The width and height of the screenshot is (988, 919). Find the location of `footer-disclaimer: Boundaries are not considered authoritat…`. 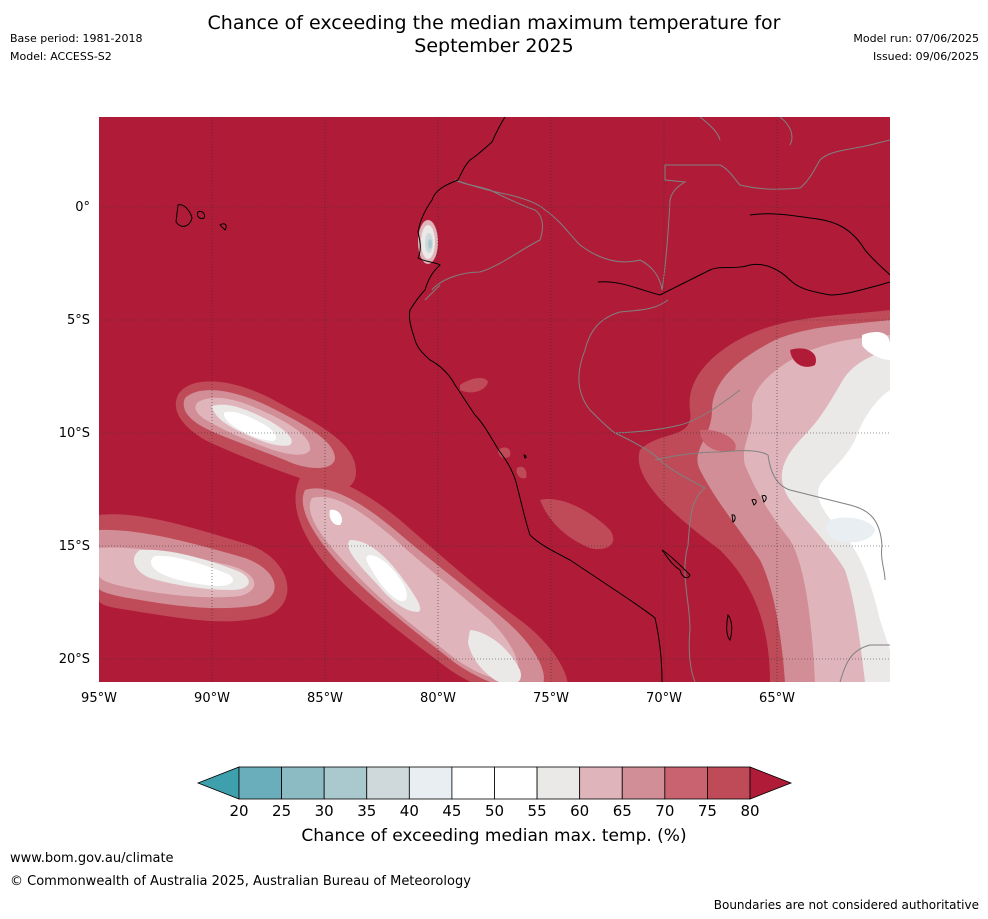

footer-disclaimer: Boundaries are not considered authoritat… is located at coordinates (846, 905).